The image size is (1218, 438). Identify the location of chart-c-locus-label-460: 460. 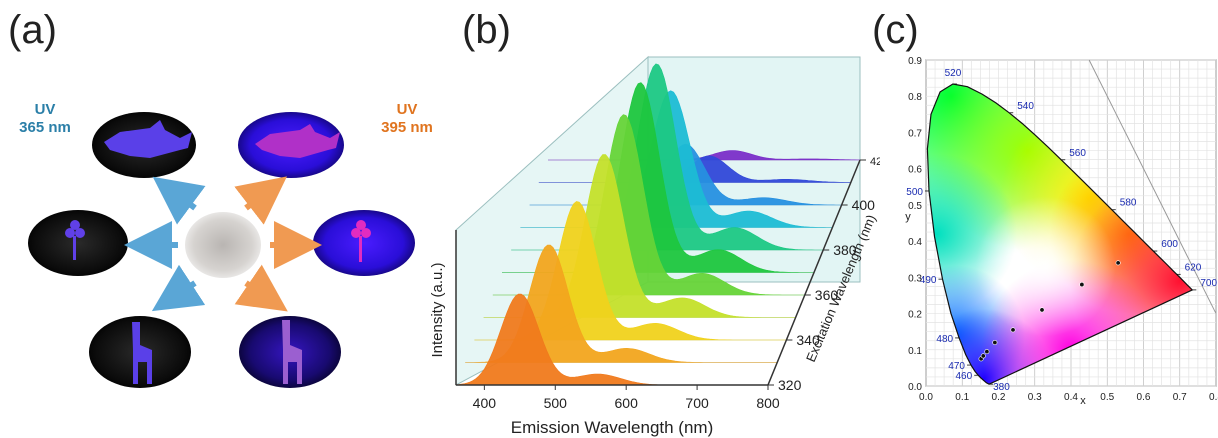
(964, 376).